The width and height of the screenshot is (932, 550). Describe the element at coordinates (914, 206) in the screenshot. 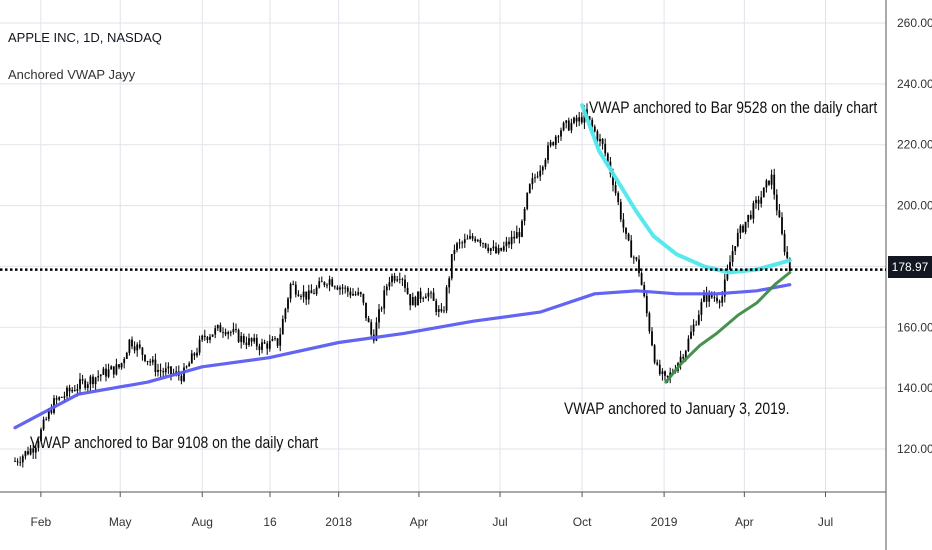

I see `y-tick-label: 200.00` at that location.